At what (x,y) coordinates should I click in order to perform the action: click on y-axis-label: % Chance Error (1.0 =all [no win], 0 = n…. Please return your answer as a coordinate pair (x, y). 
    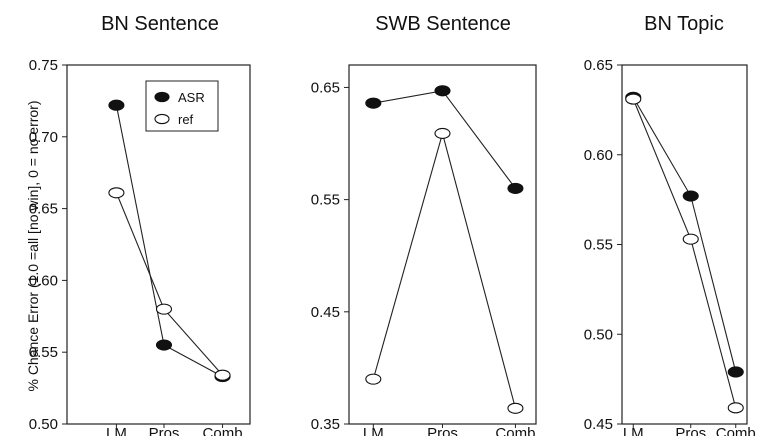
    Looking at the image, I should click on (33, 245).